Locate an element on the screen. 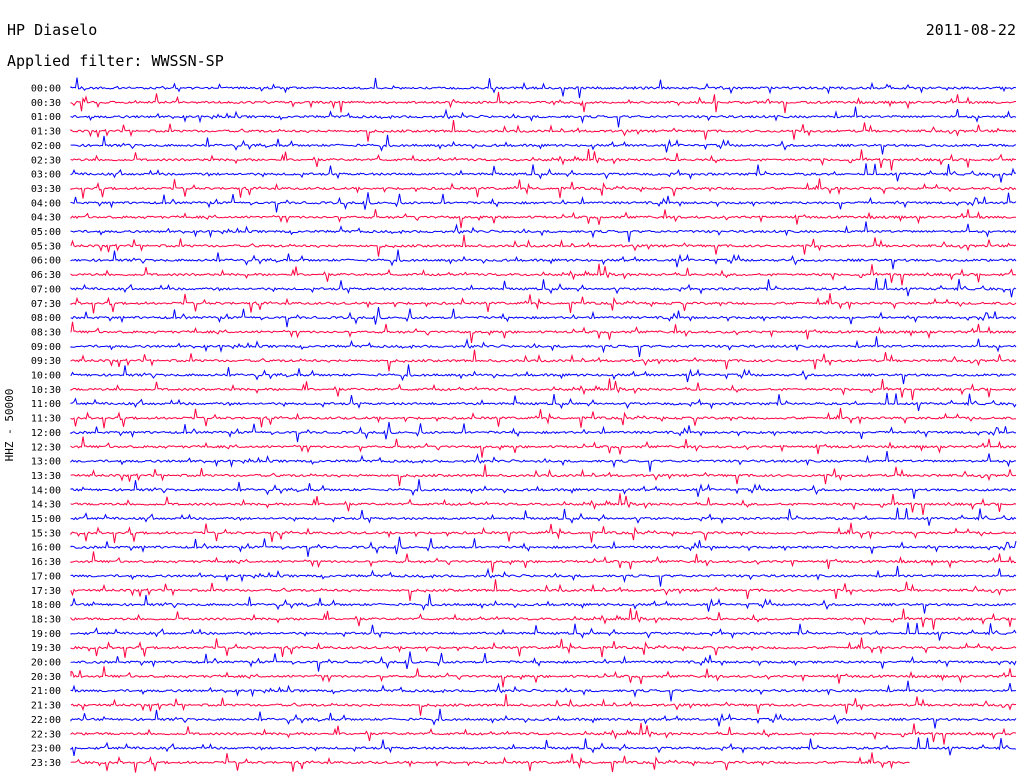  date-label: 2011-08-22 is located at coordinates (970, 30).